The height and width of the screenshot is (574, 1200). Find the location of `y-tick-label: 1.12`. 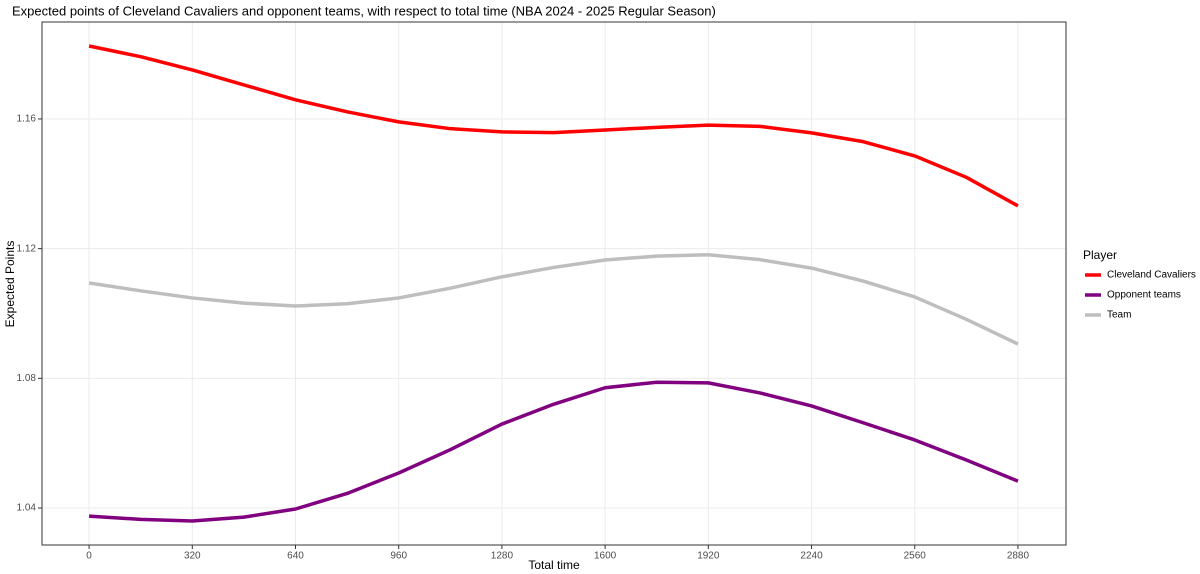

y-tick-label: 1.12 is located at coordinates (27, 248).